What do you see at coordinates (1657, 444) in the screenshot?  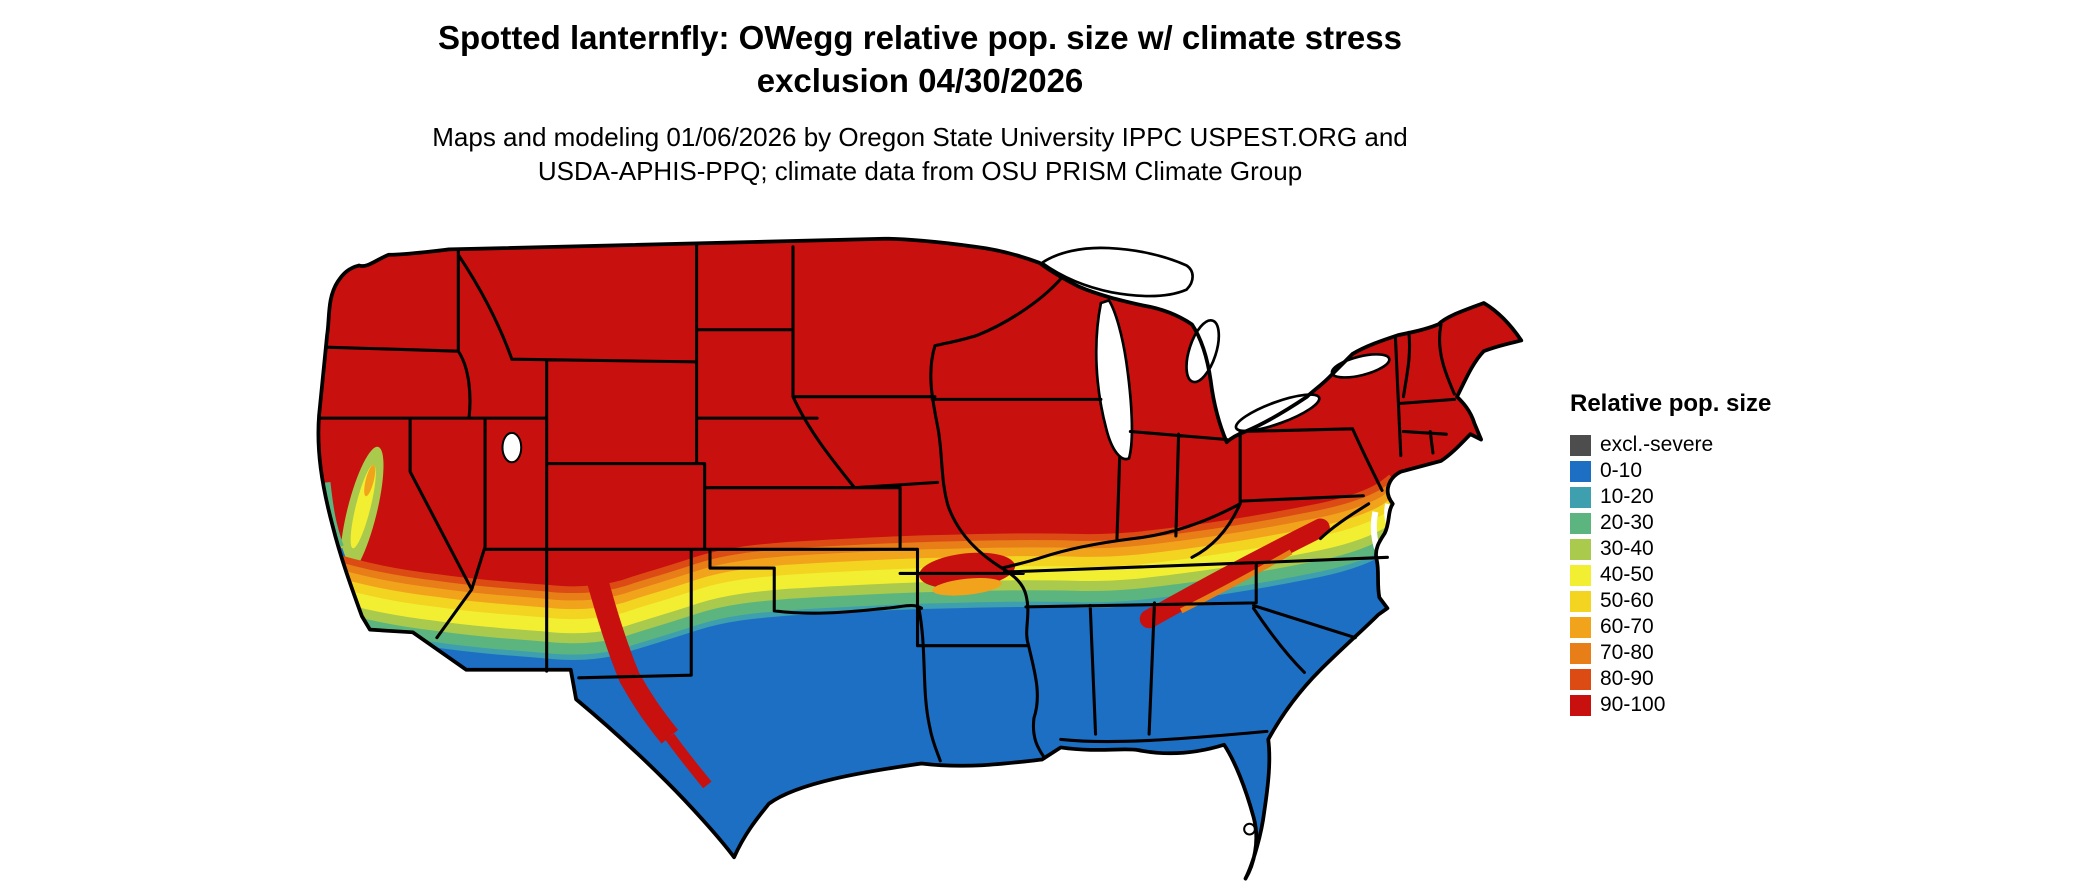 I see `legend-entry-label: excl.-severe` at bounding box center [1657, 444].